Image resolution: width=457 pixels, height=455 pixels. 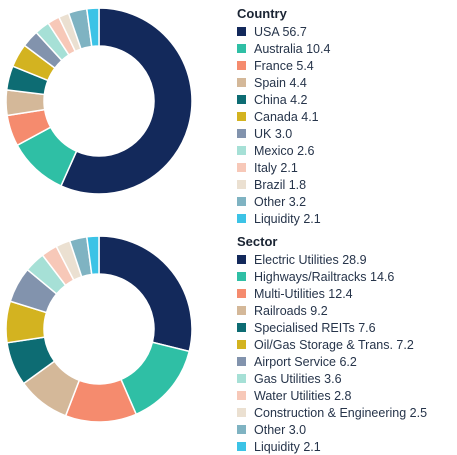 I want to click on legend-label: China 4.2, so click(x=281, y=99).